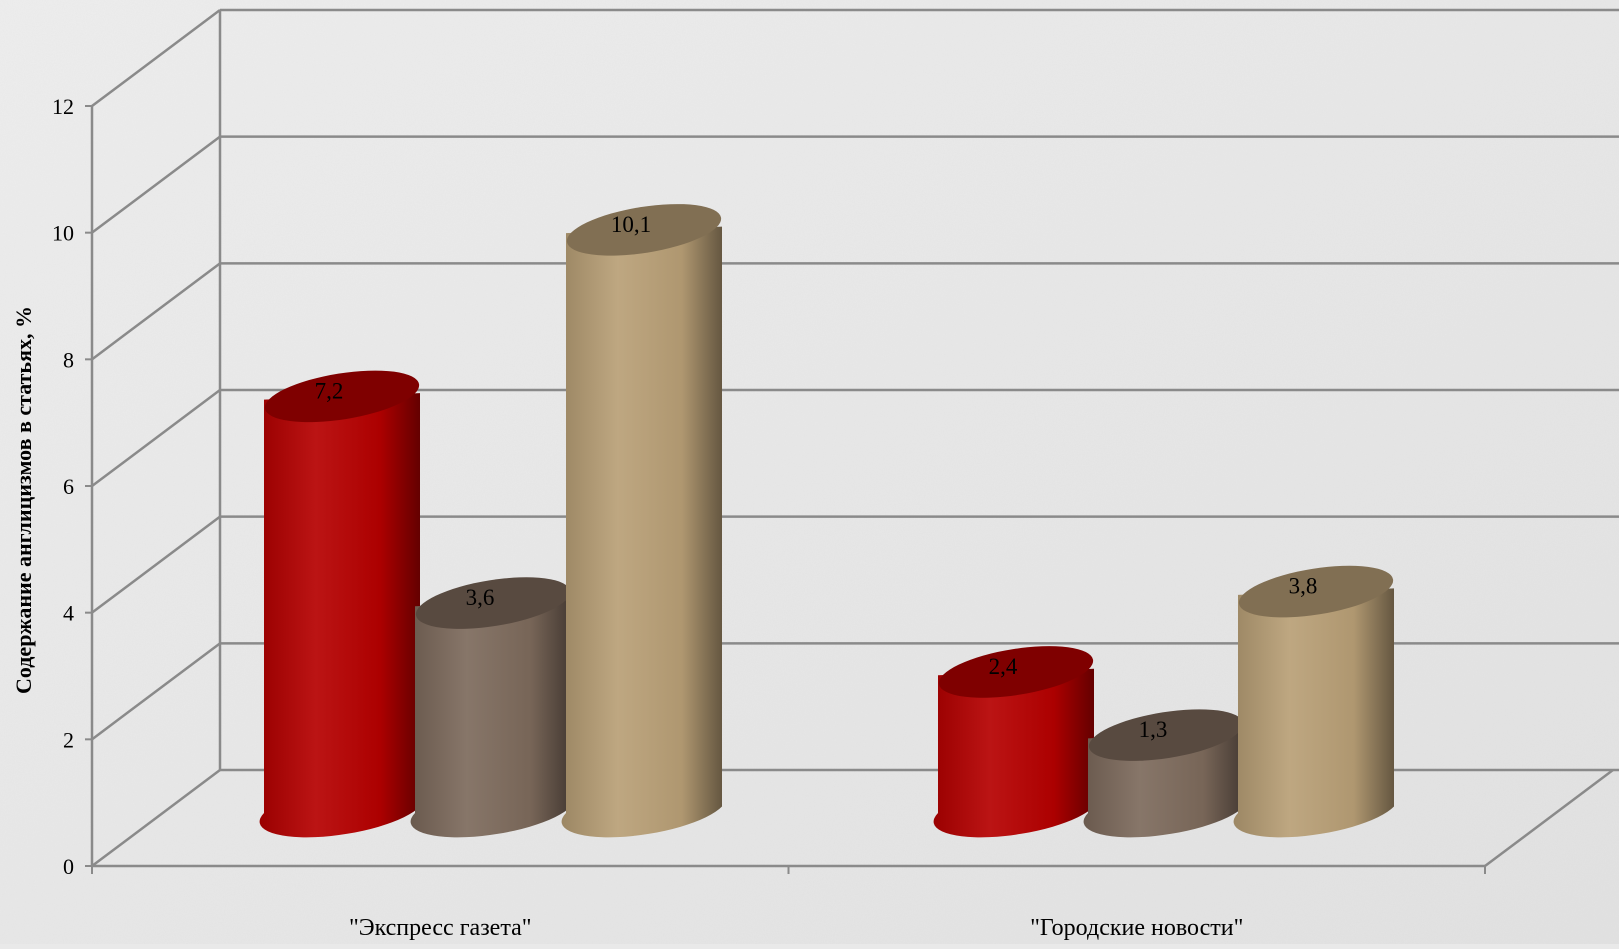 Image resolution: width=1619 pixels, height=949 pixels. What do you see at coordinates (440, 928) in the screenshot?
I see `x-tick-label: "Экспресс газета"` at bounding box center [440, 928].